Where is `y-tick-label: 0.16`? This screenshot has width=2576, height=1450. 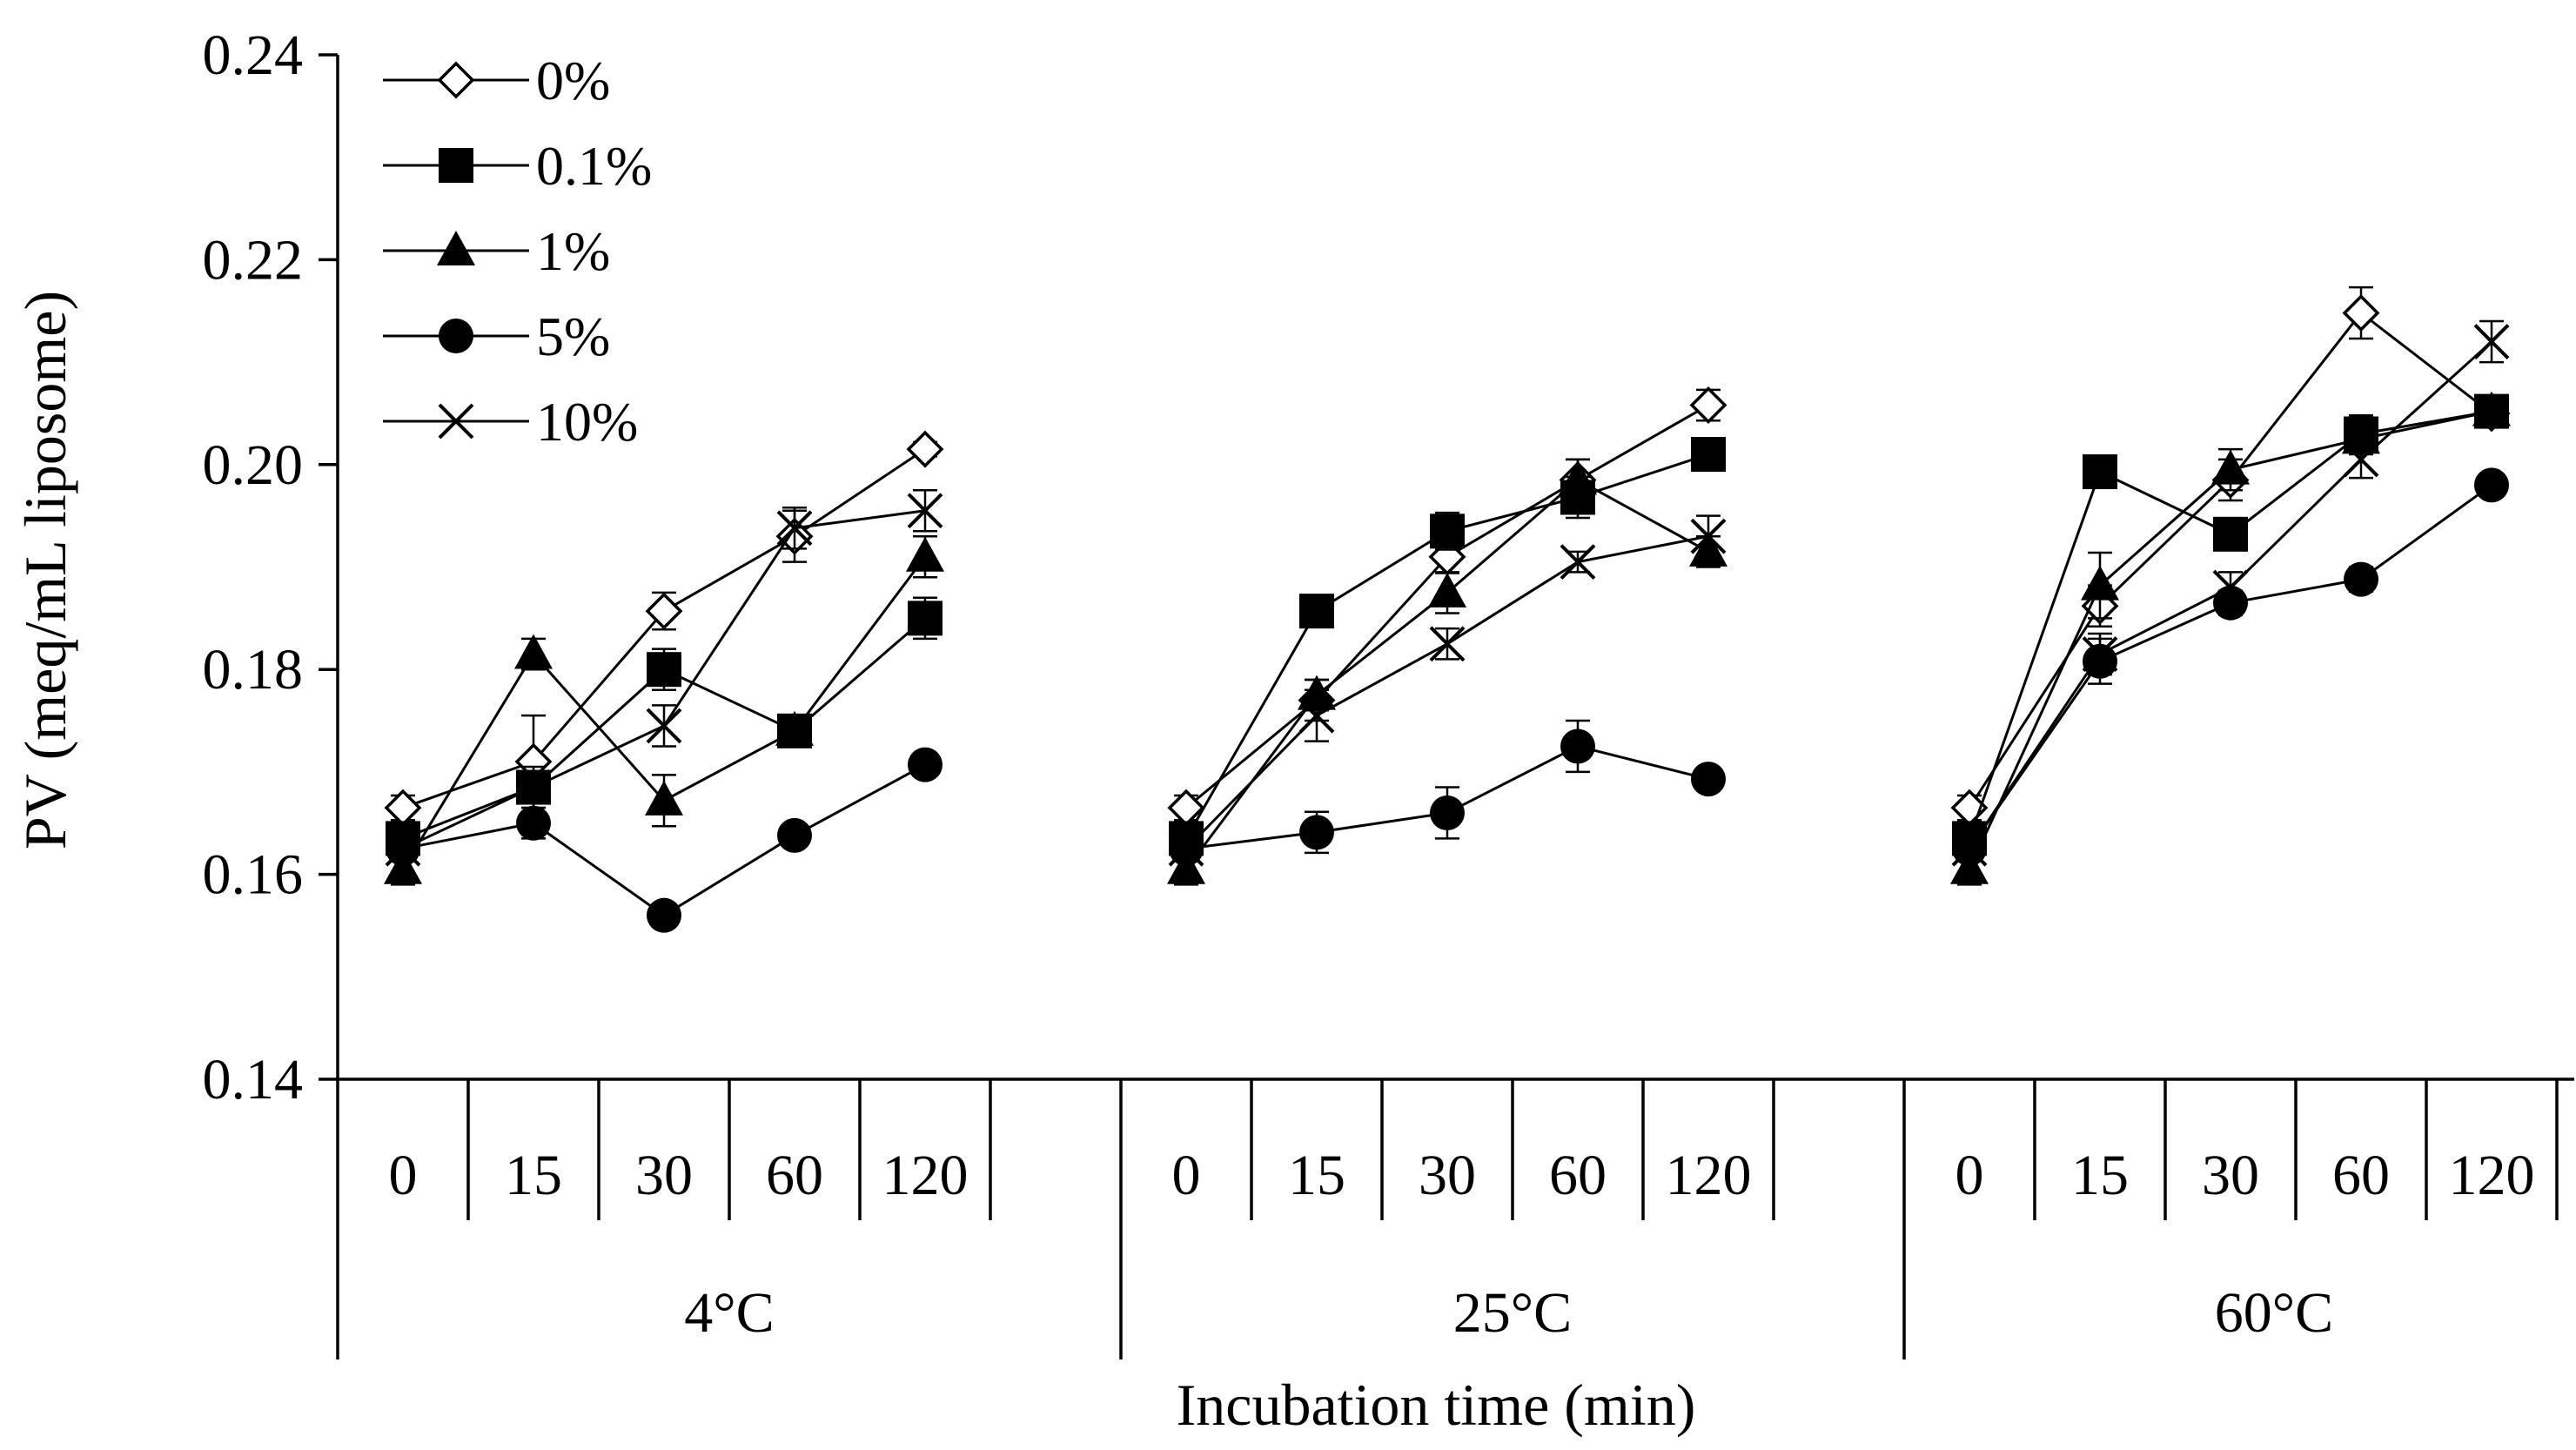
y-tick-label: 0.16 is located at coordinates (254, 875).